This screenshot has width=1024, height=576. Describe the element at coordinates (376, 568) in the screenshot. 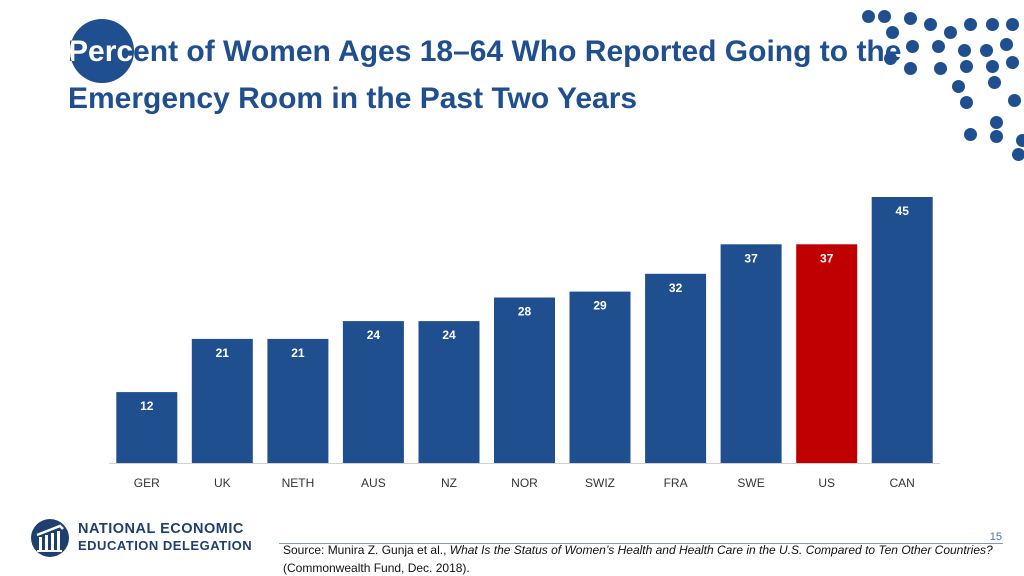

I see `source-suffix: (Commonwealth Fund, Dec. 2018).` at that location.